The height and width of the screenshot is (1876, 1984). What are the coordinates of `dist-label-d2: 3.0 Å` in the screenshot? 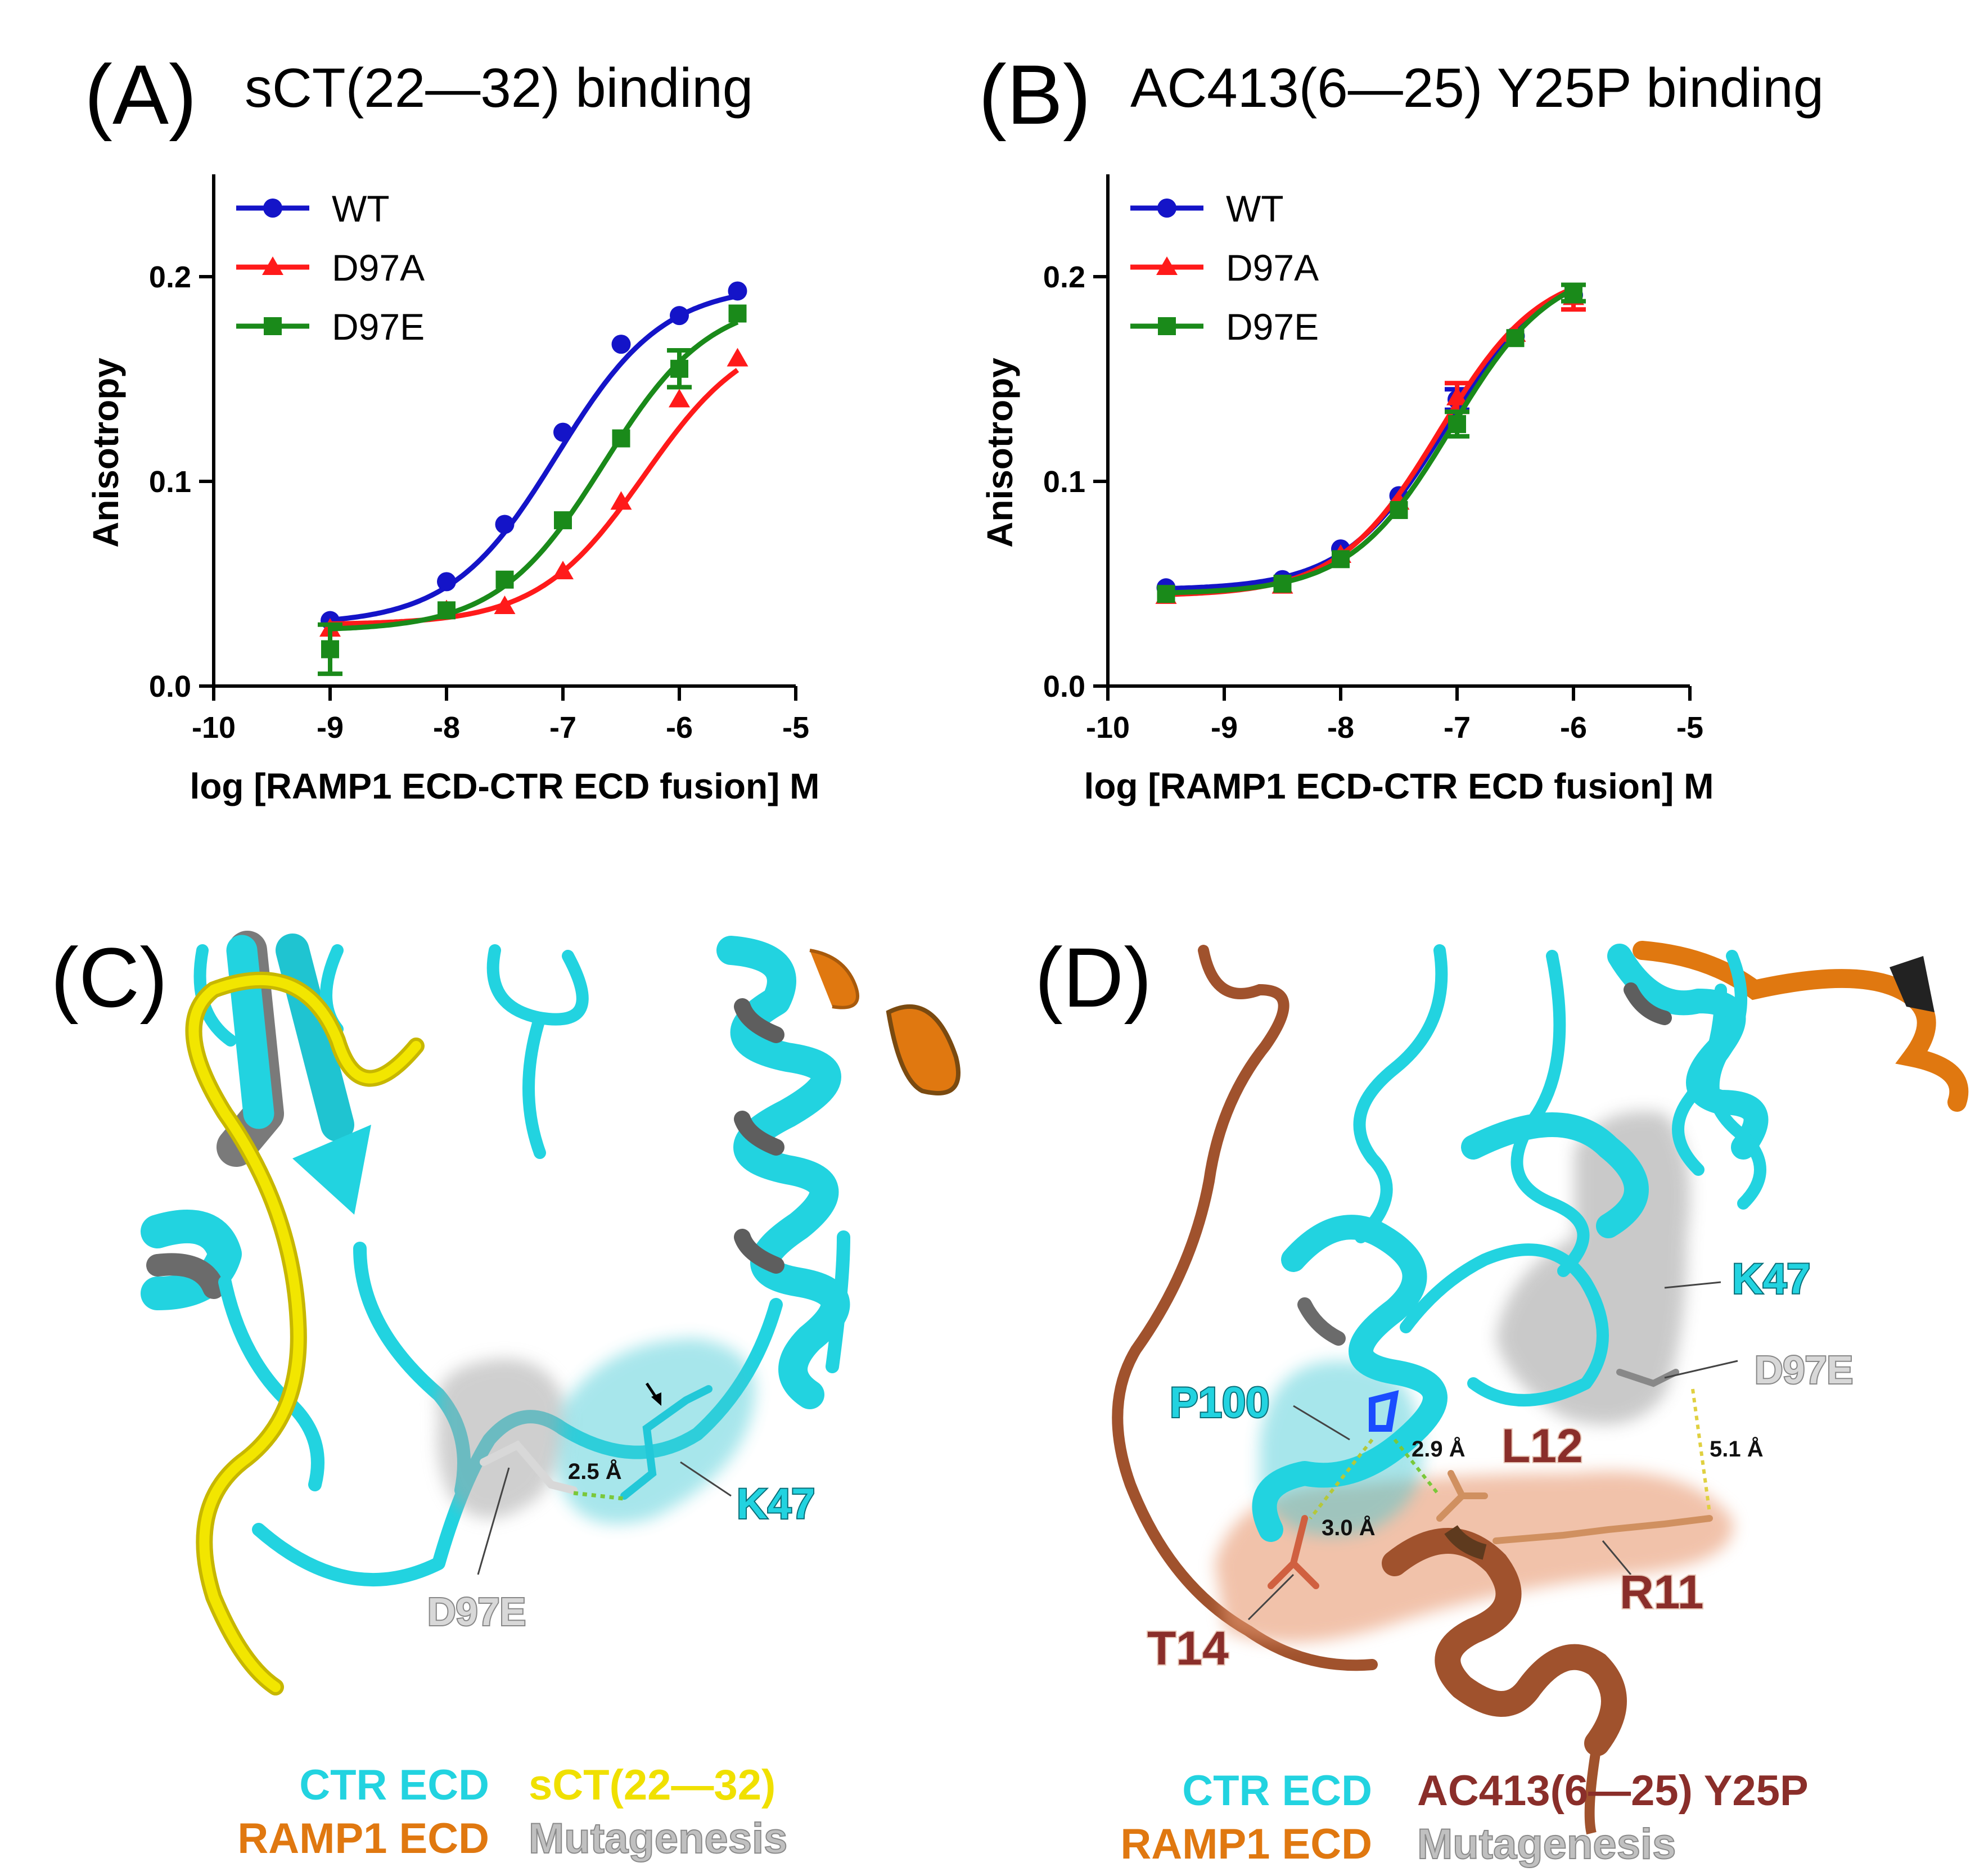 It's located at (1349, 1527).